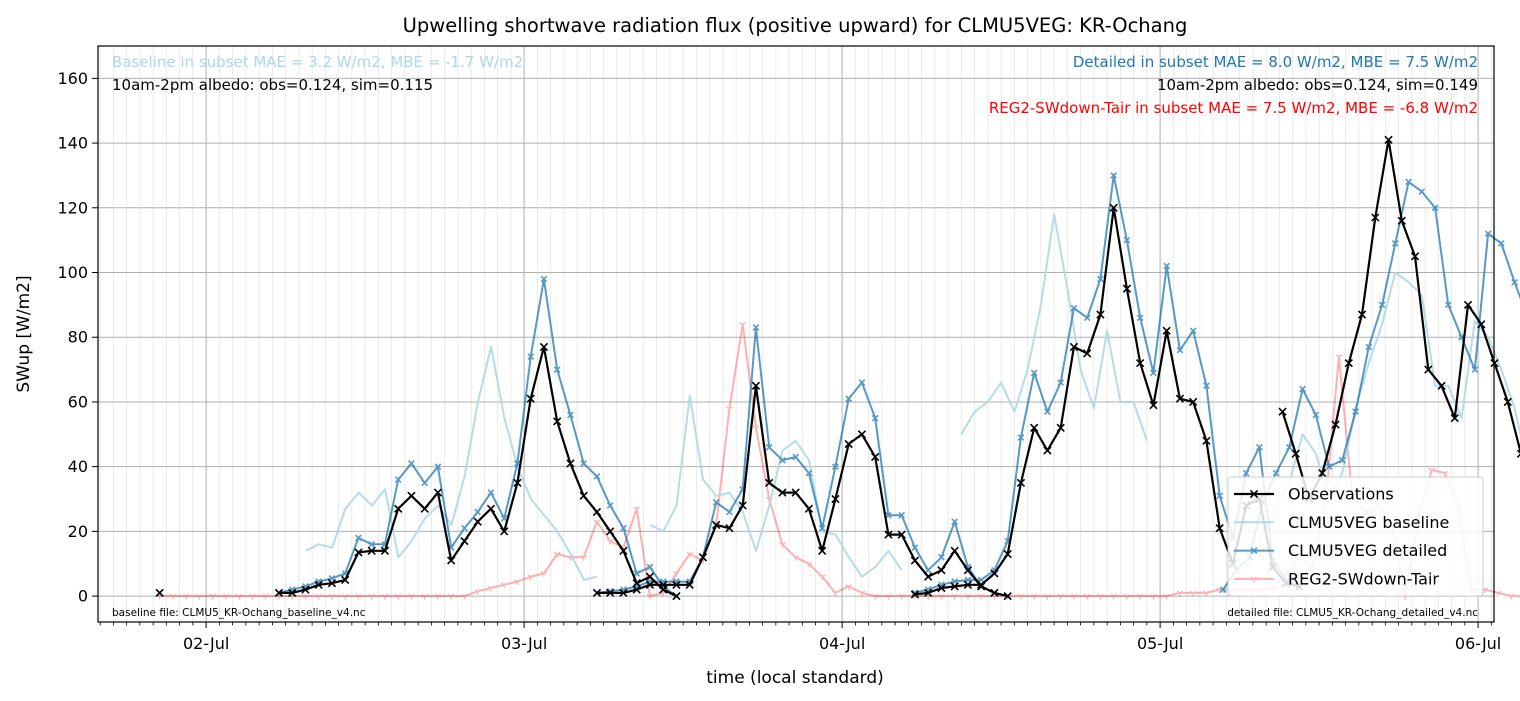  I want to click on y-tick-label: 20, so click(78, 531).